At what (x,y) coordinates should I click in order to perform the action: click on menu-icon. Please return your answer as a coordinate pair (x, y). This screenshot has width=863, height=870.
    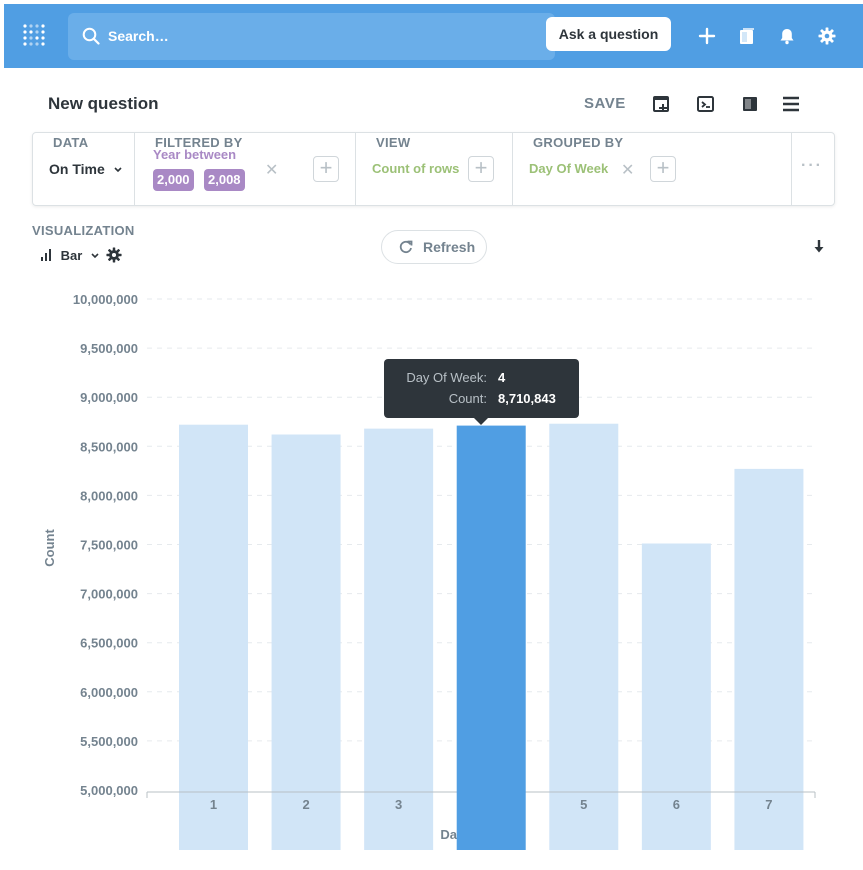
    Looking at the image, I should click on (791, 104).